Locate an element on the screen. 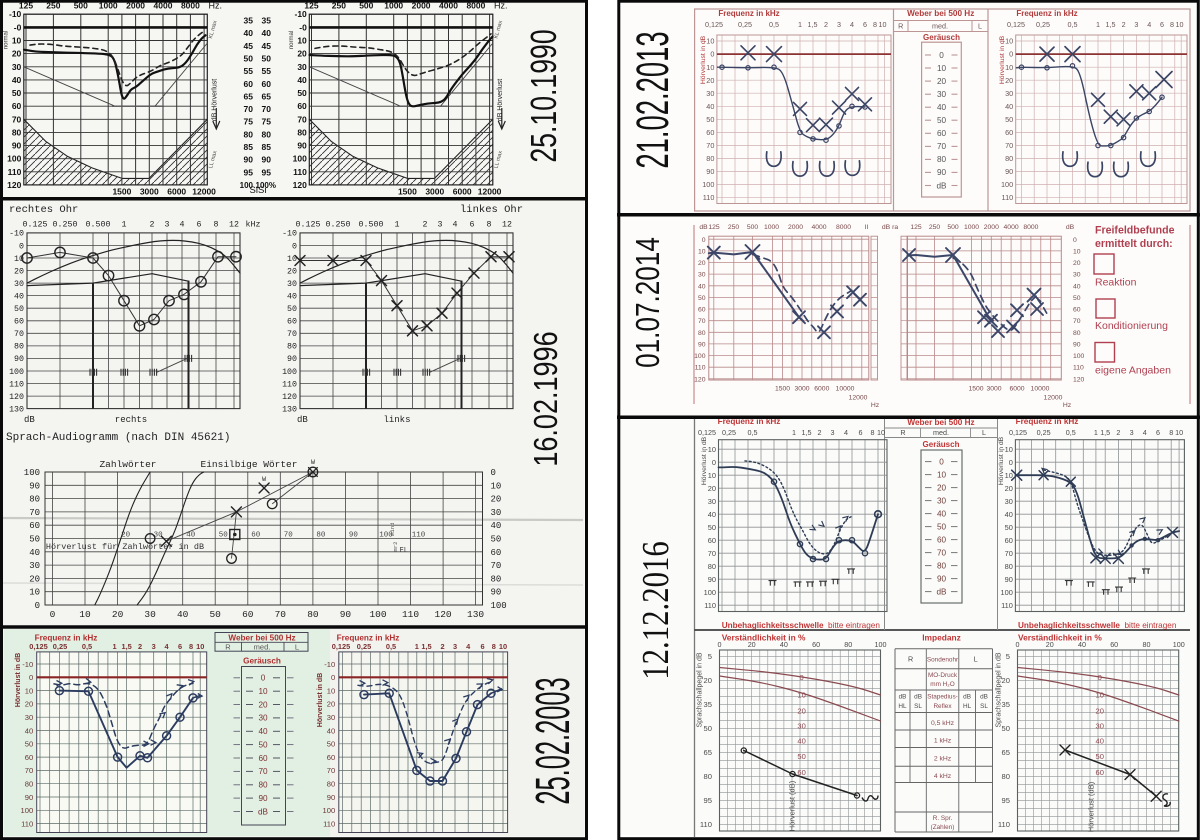 The image size is (1200, 840). svg-text: Hz. is located at coordinates (216, 6).